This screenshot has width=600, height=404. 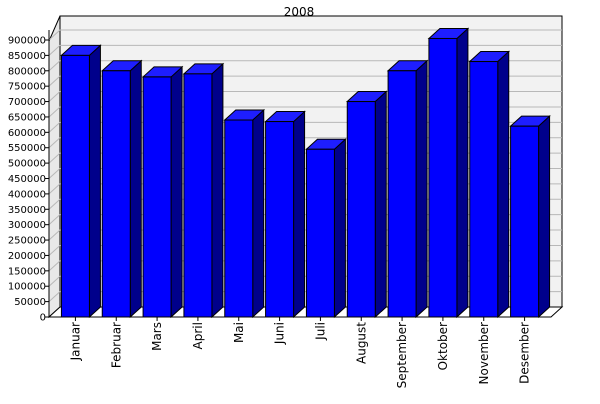 I want to click on x-tick-label: Februar, so click(x=116, y=345).